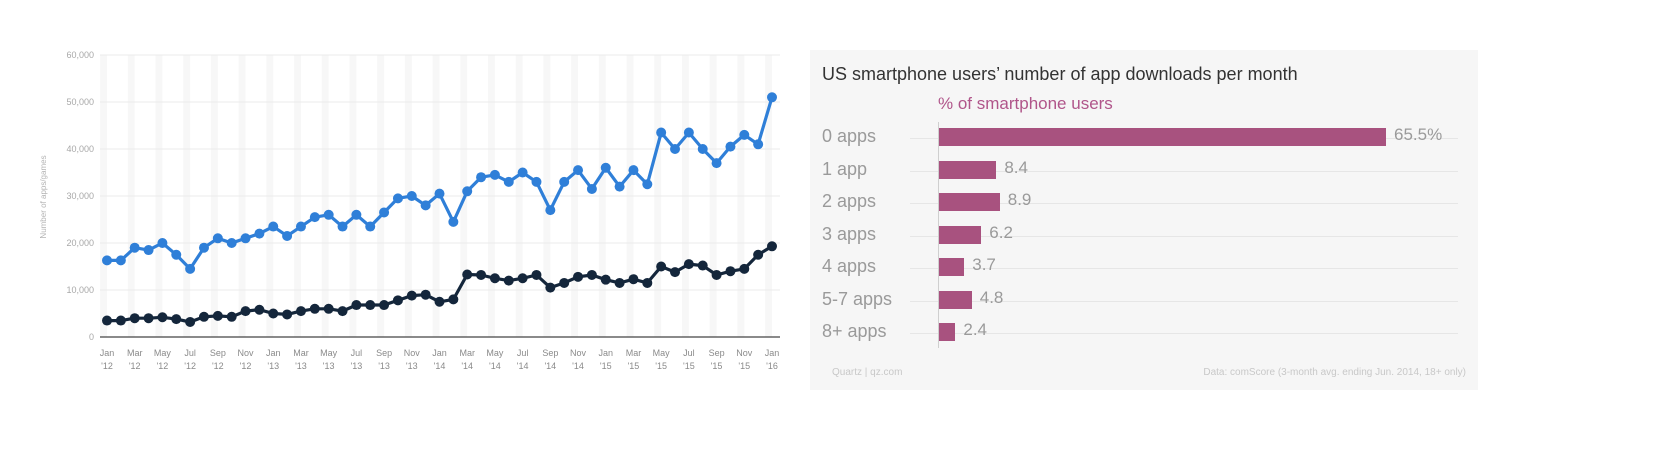  What do you see at coordinates (135, 359) in the screenshot?
I see `x-tick-label: Mar '12` at bounding box center [135, 359].